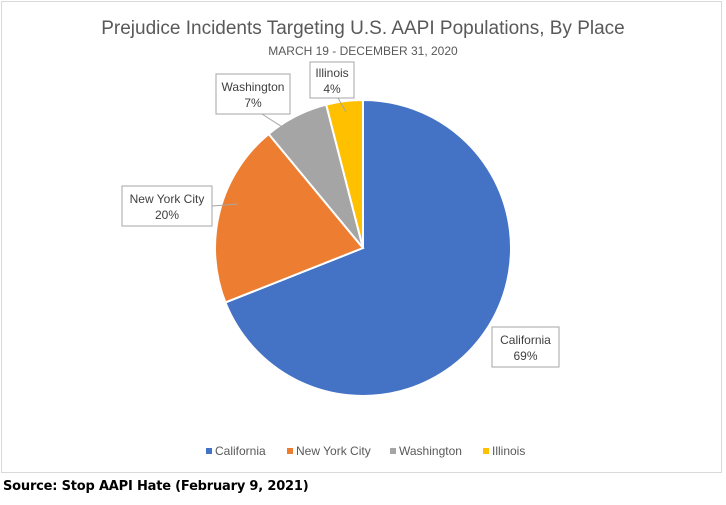  Describe the element at coordinates (240, 451) in the screenshot. I see `legend-label-california: California` at that location.